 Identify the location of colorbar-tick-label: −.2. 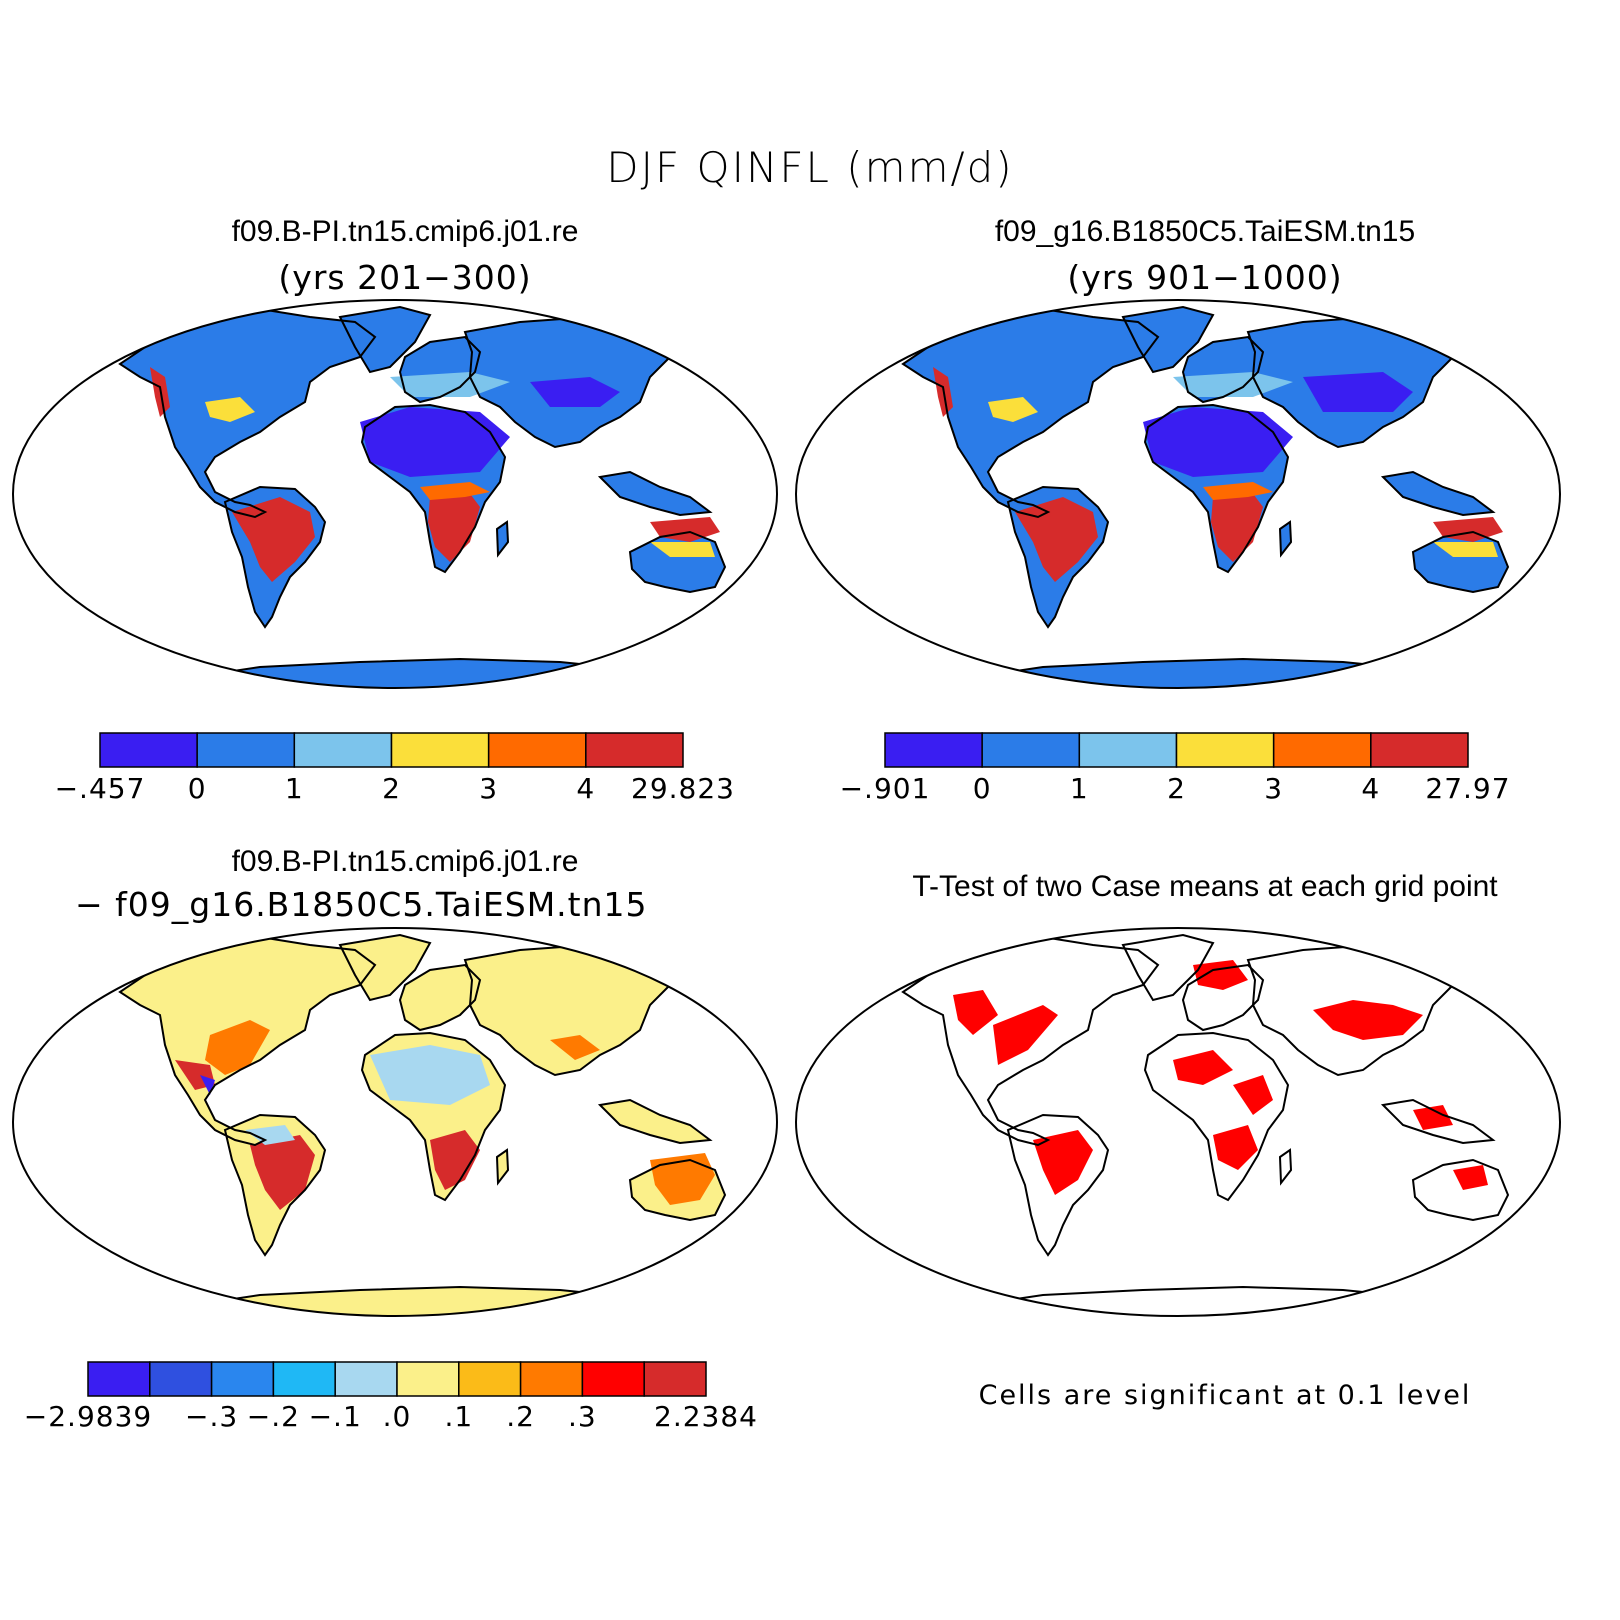
(273, 1416).